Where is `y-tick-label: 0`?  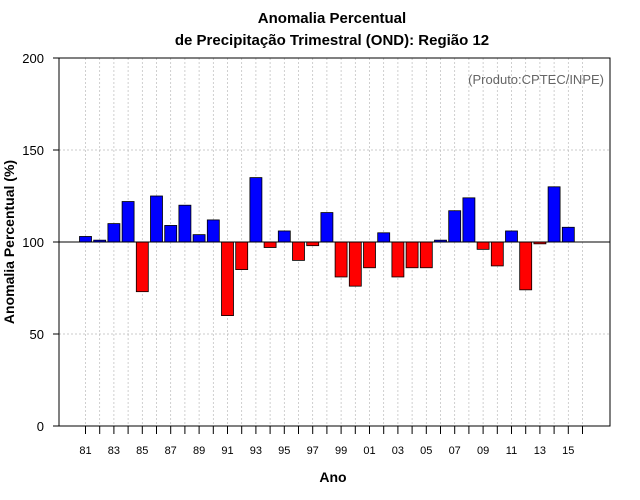
y-tick-label: 0 is located at coordinates (40, 426).